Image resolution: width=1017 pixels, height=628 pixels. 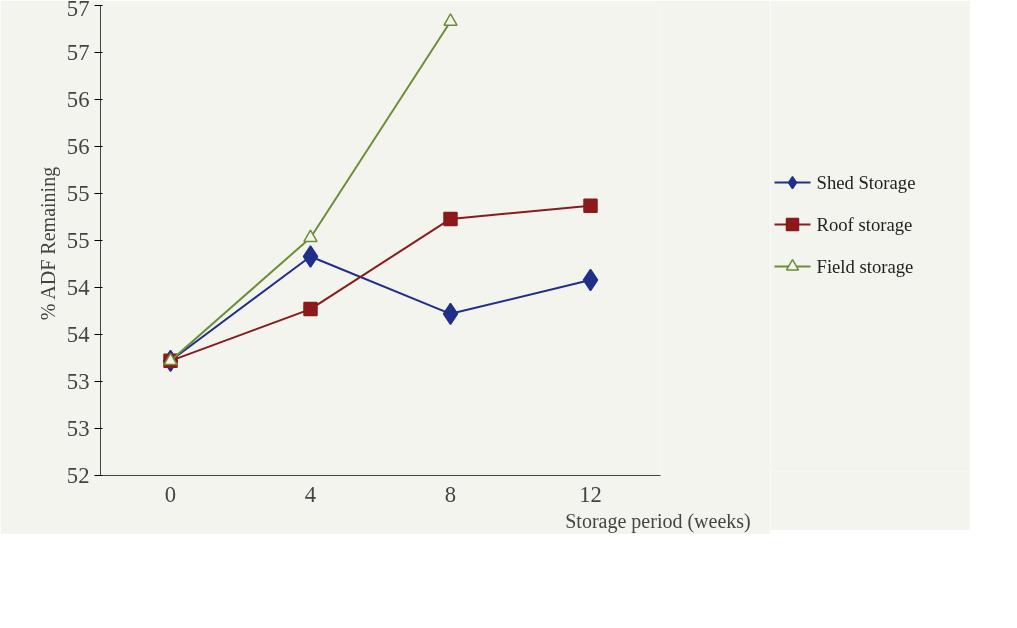 What do you see at coordinates (170, 494) in the screenshot?
I see `x-tick-label: 0` at bounding box center [170, 494].